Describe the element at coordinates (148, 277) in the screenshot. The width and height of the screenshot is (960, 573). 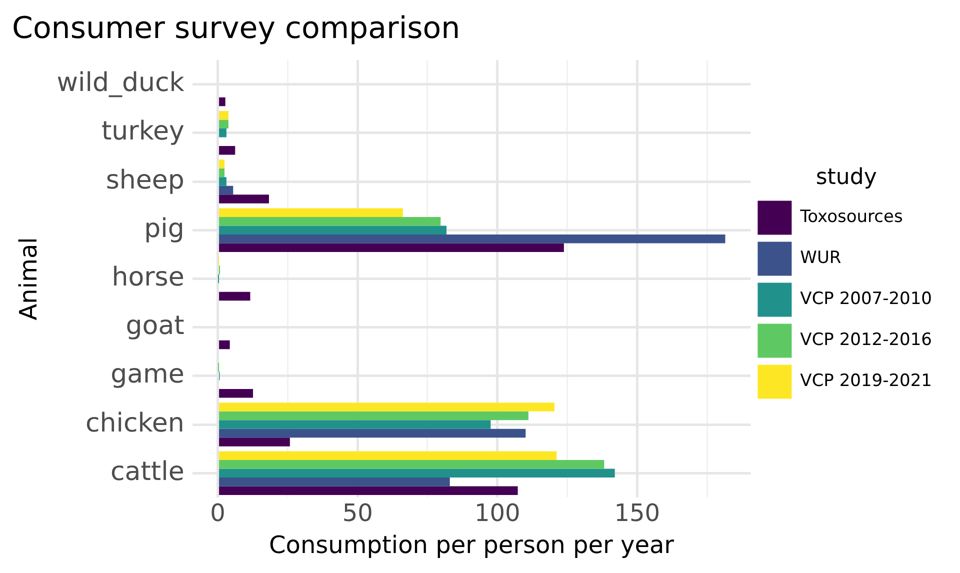
I see `y-tick-label: horse` at that location.